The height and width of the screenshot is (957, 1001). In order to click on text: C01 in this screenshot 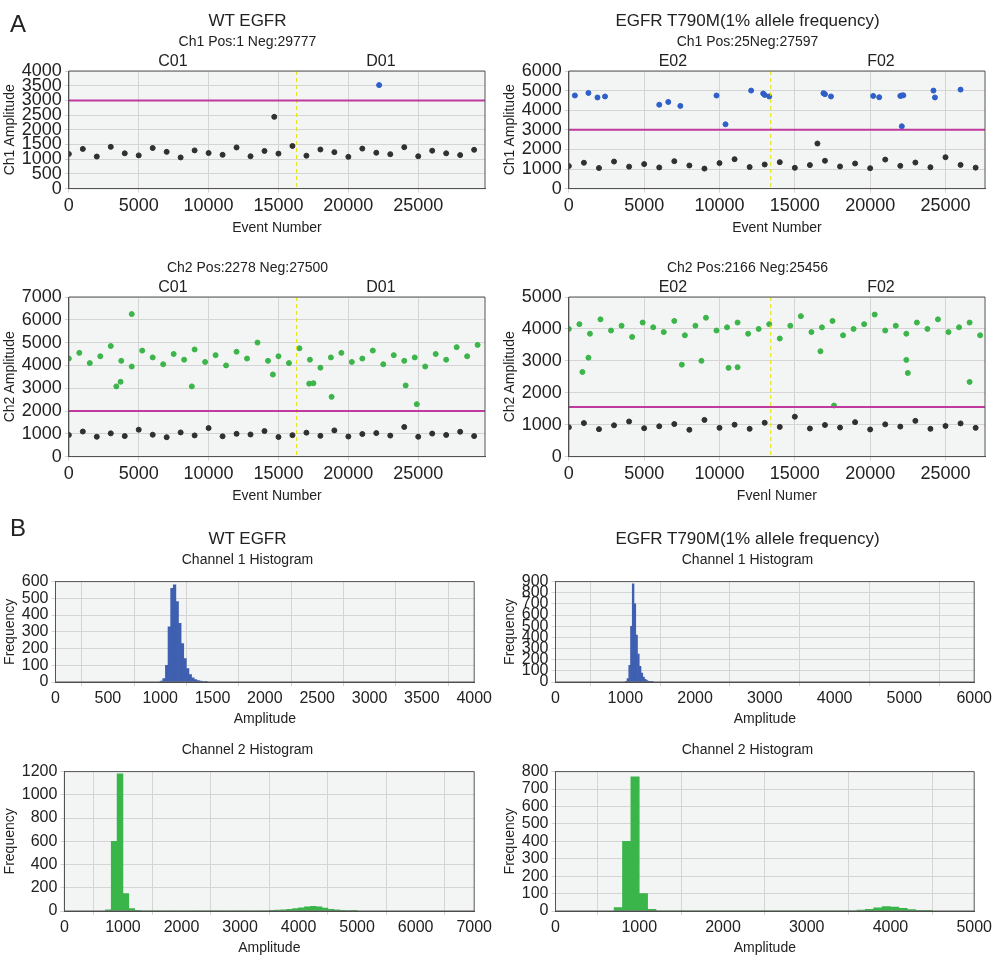, I will do `click(173, 61)`.